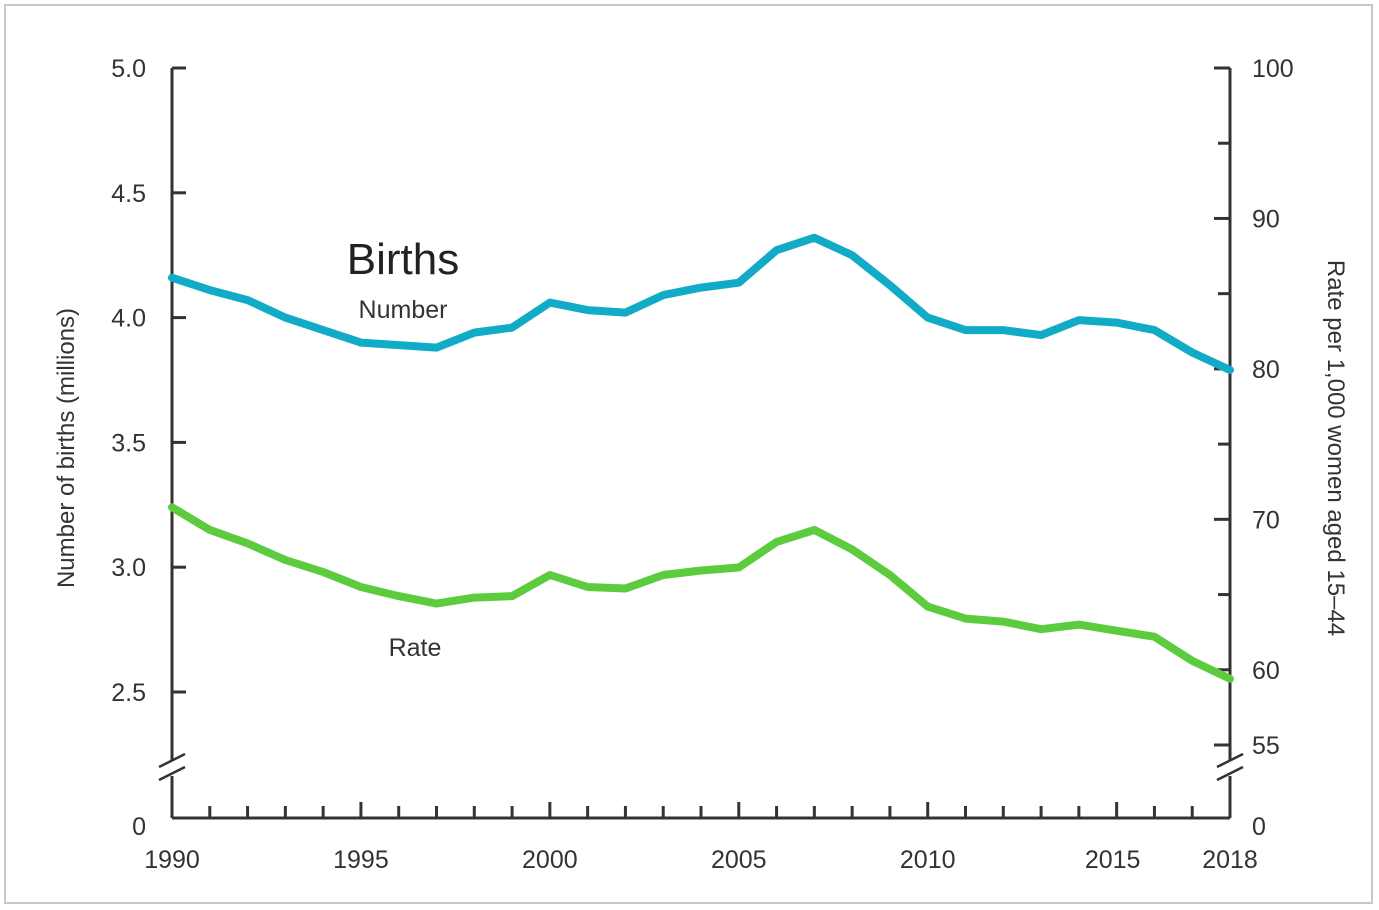 The width and height of the screenshot is (1379, 910). Describe the element at coordinates (928, 860) in the screenshot. I see `x-tick-label: 2010` at that location.